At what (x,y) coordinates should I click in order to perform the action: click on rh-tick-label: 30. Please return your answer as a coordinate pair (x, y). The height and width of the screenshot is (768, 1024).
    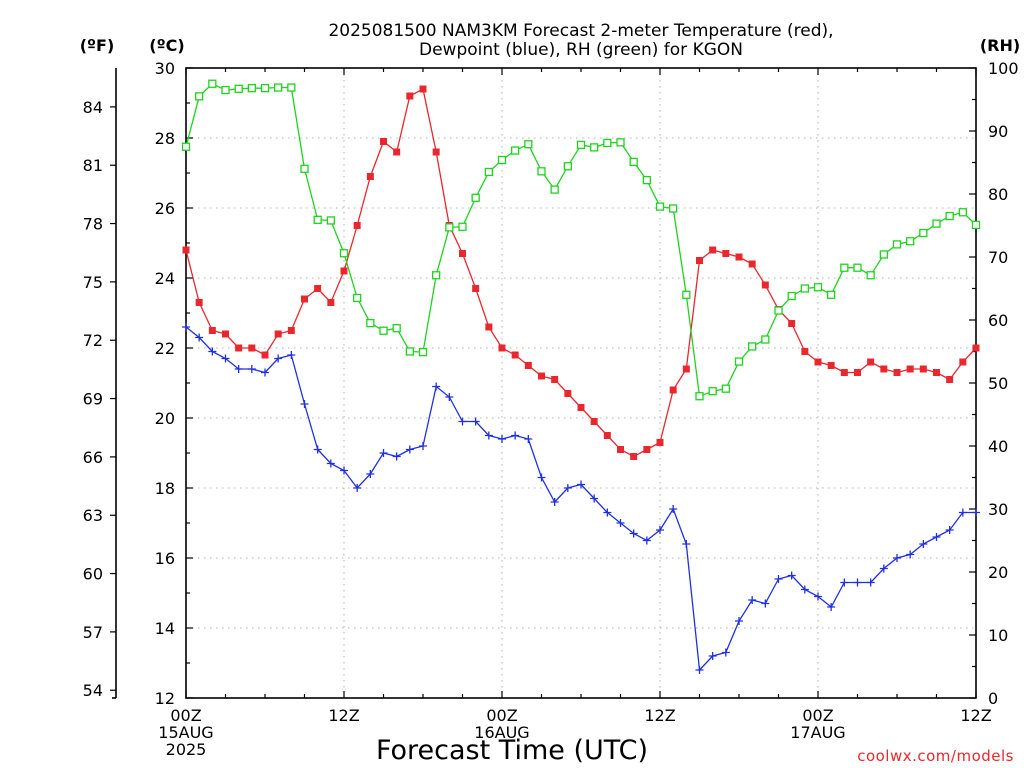
    Looking at the image, I should click on (998, 509).